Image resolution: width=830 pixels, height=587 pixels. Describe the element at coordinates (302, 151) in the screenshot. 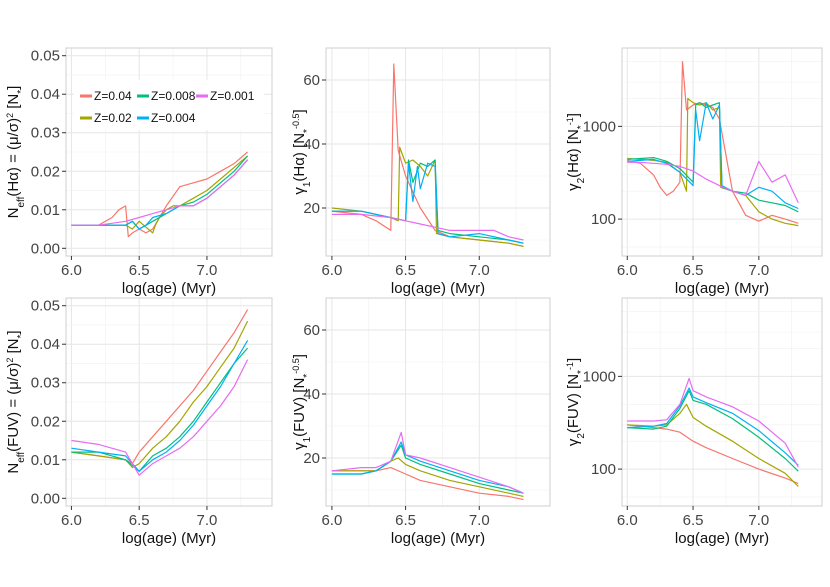

I see `y-axis-label: γ1(Hα) [N*-0.5]` at that location.